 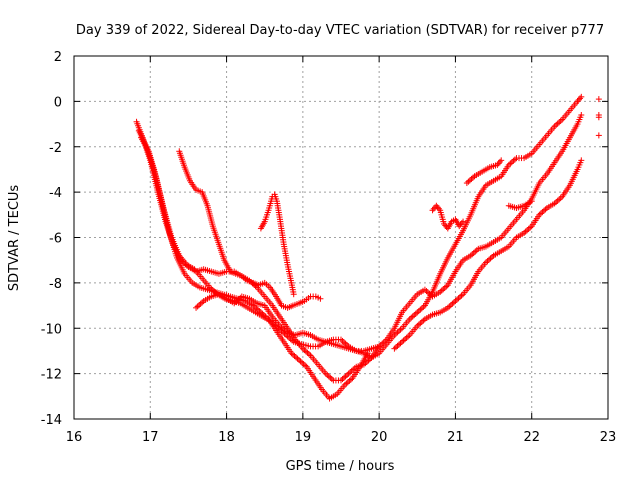 What do you see at coordinates (51, 375) in the screenshot?
I see `y-tick-label: -12` at bounding box center [51, 375].